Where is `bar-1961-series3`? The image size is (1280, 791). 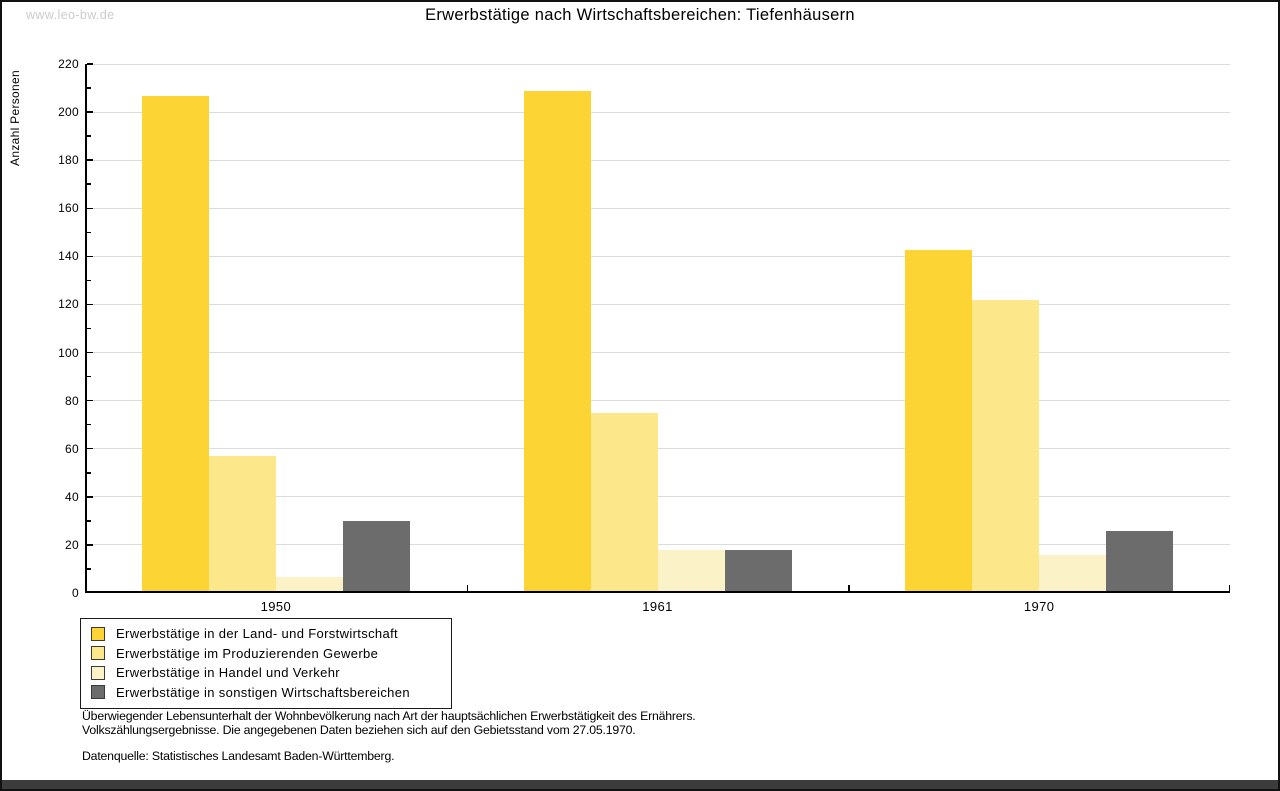 bar-1961-series3 is located at coordinates (691, 570).